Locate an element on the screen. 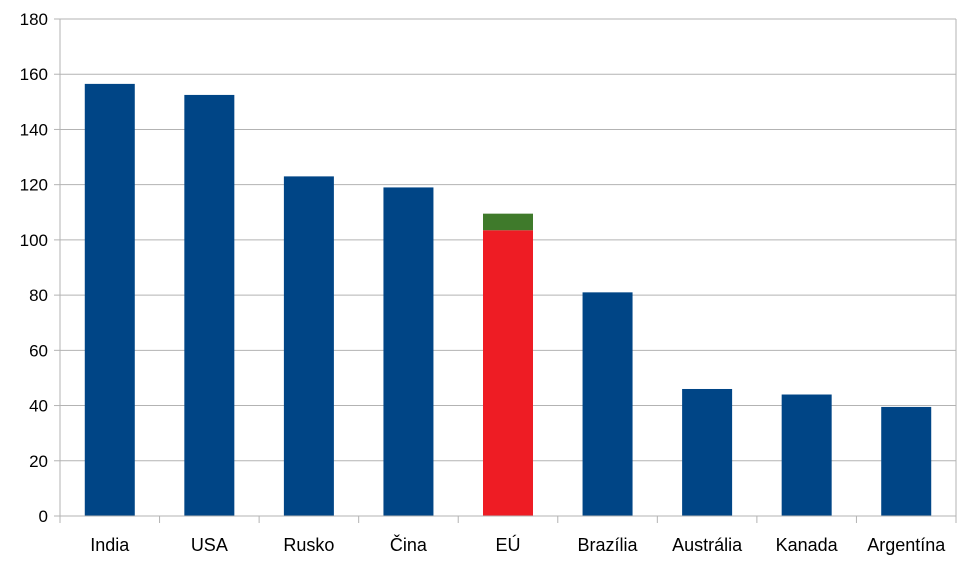  bar-usa is located at coordinates (209, 305).